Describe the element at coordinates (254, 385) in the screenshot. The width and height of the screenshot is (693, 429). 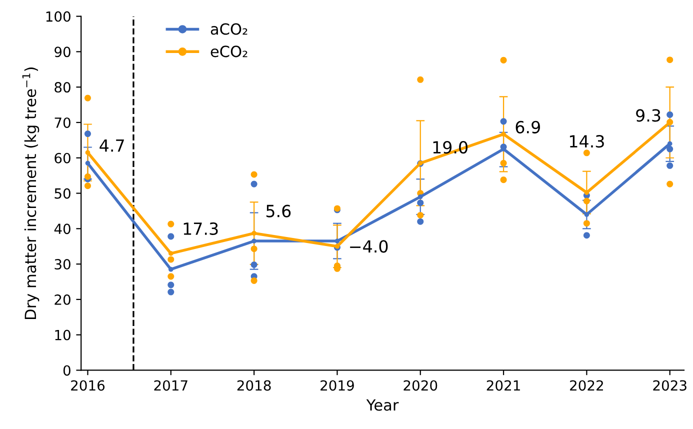
I see `x-tick-label: 2018` at that location.